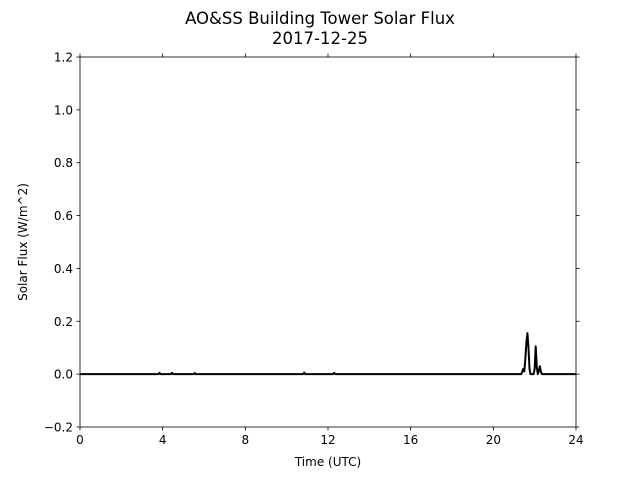 This screenshot has height=484, width=640. I want to click on y-tick-label: 1.0, so click(63, 110).